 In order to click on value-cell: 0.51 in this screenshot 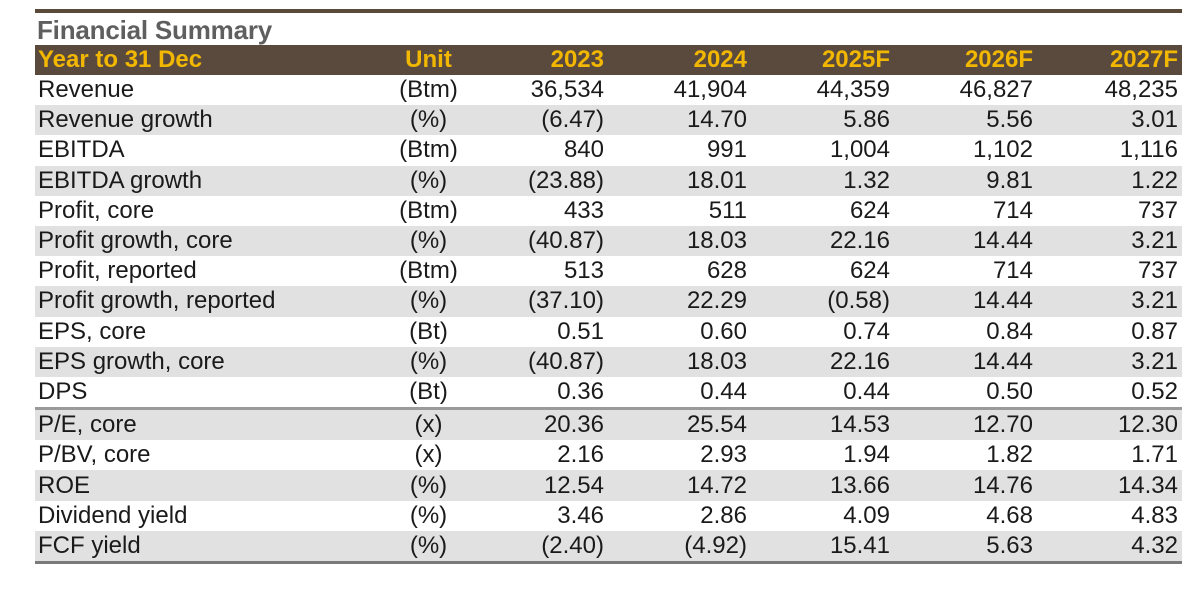, I will do `click(580, 331)`.